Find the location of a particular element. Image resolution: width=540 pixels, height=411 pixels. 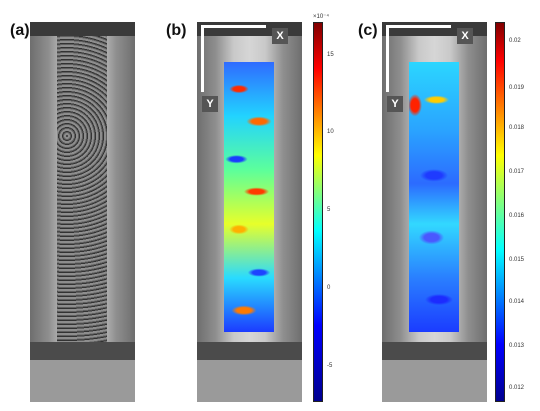

colorbar-c-tick: 0.018 is located at coordinates (517, 128).